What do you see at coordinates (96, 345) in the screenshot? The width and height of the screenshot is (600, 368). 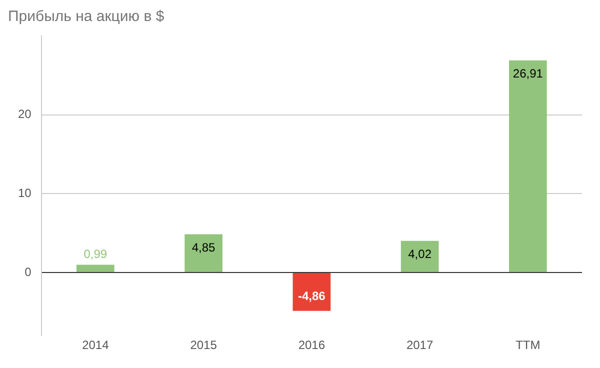 I see `x-tick-label: 2014` at bounding box center [96, 345].